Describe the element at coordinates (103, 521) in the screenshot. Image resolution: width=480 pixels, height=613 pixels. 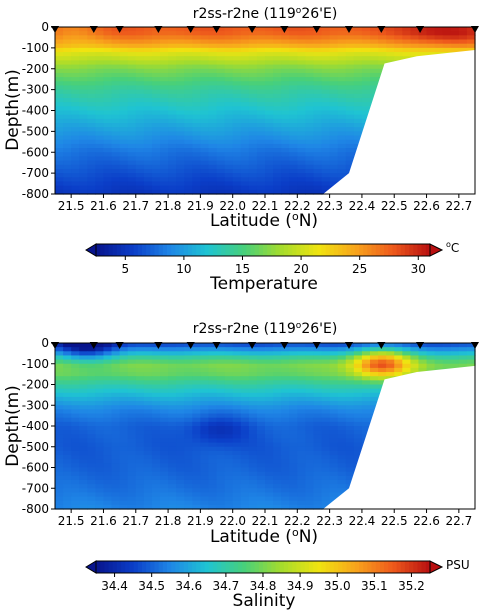
I see `x-tick-label: 21.6` at that location.